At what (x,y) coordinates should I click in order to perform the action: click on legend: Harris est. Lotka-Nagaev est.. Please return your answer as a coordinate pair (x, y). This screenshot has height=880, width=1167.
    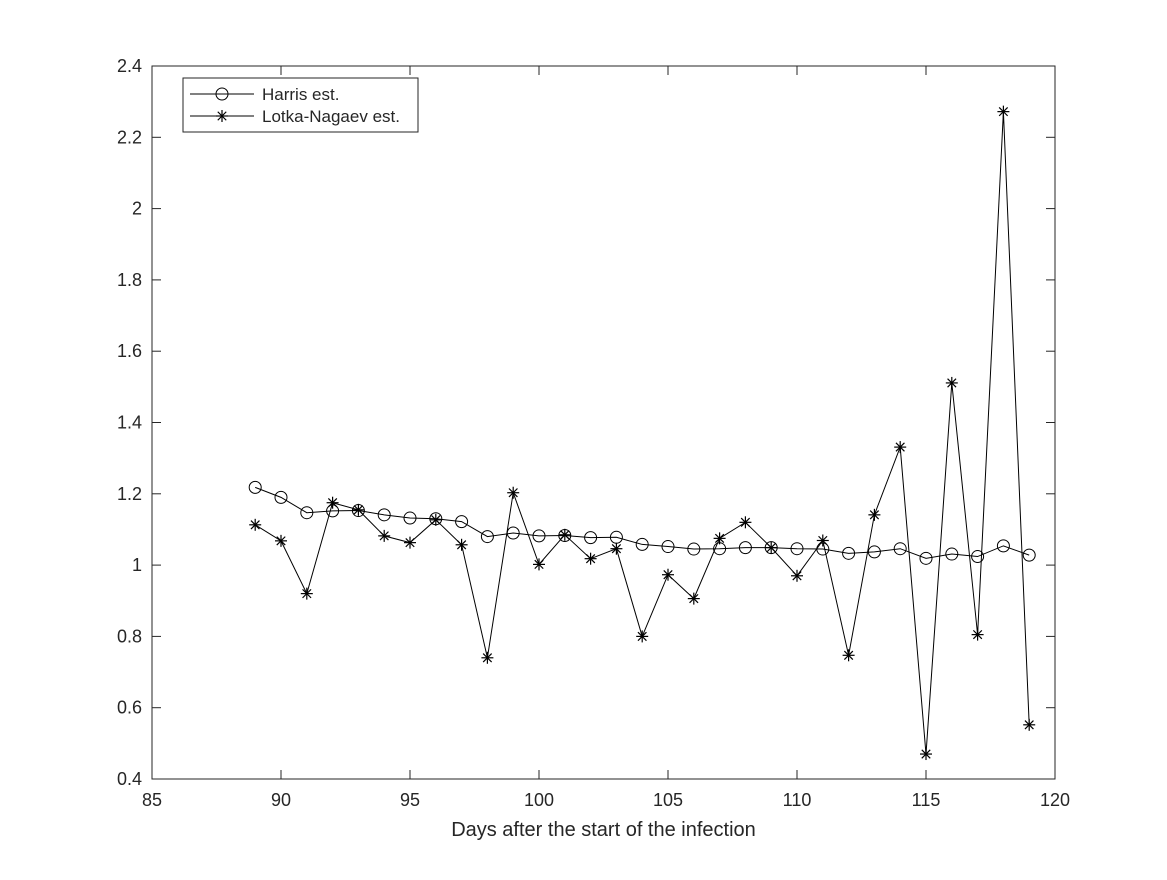
    Looking at the image, I should click on (300, 105).